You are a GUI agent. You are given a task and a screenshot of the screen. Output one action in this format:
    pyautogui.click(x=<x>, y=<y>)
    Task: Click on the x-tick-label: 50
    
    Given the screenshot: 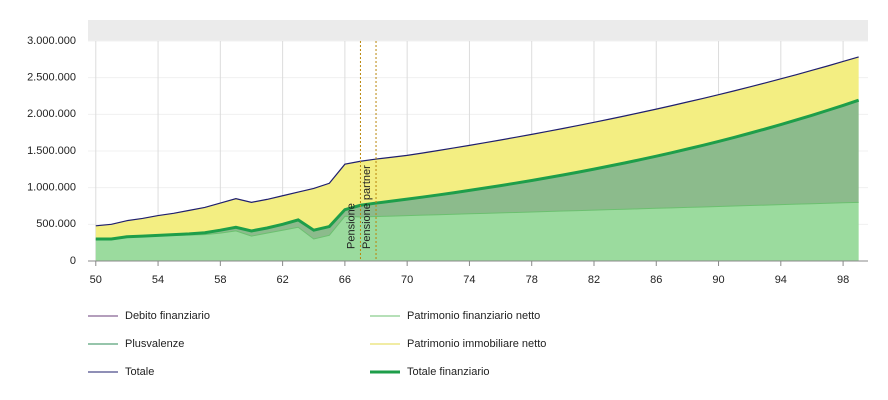 What is the action you would take?
    pyautogui.click(x=96, y=280)
    